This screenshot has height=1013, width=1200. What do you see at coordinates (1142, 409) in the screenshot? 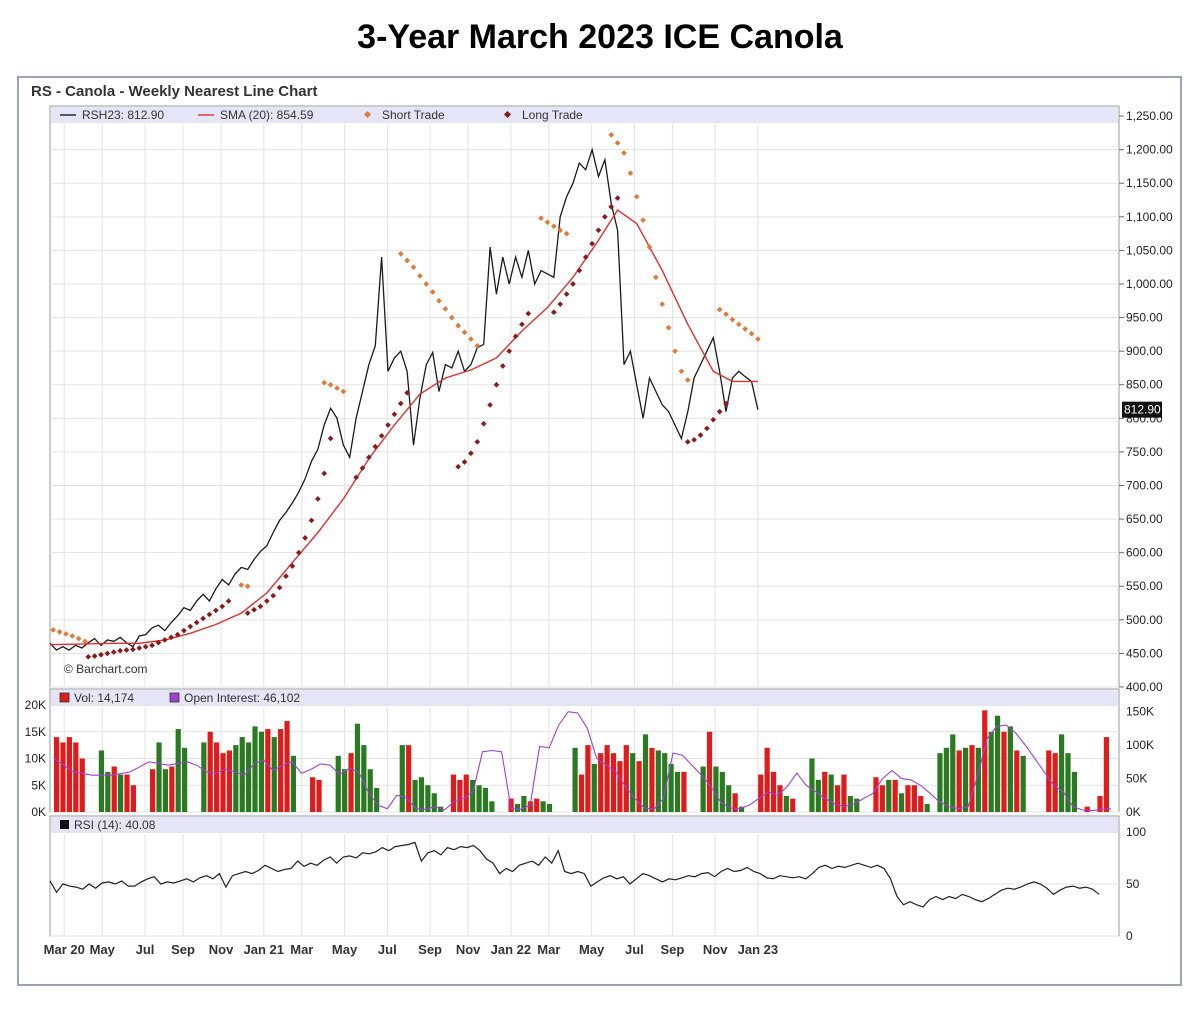
I see `last-price-tag` at bounding box center [1142, 409].